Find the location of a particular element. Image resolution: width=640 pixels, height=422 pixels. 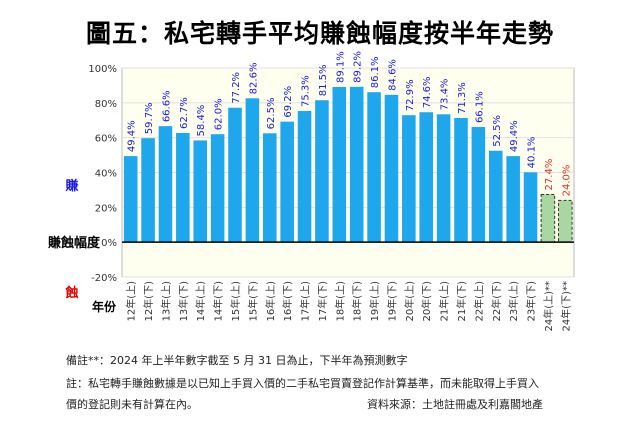

bar-value-label: 84.6% is located at coordinates (392, 75).